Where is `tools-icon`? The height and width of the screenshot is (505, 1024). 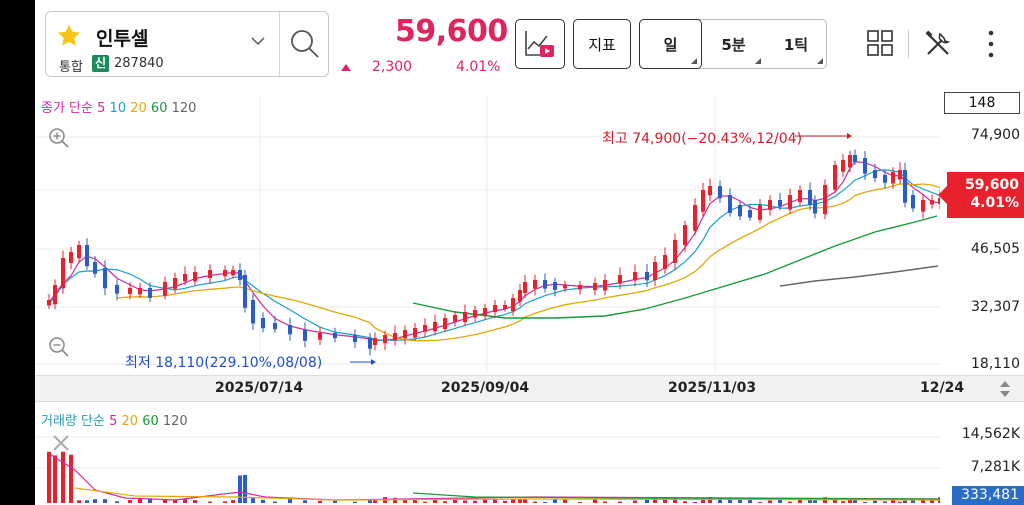 tools-icon is located at coordinates (938, 44).